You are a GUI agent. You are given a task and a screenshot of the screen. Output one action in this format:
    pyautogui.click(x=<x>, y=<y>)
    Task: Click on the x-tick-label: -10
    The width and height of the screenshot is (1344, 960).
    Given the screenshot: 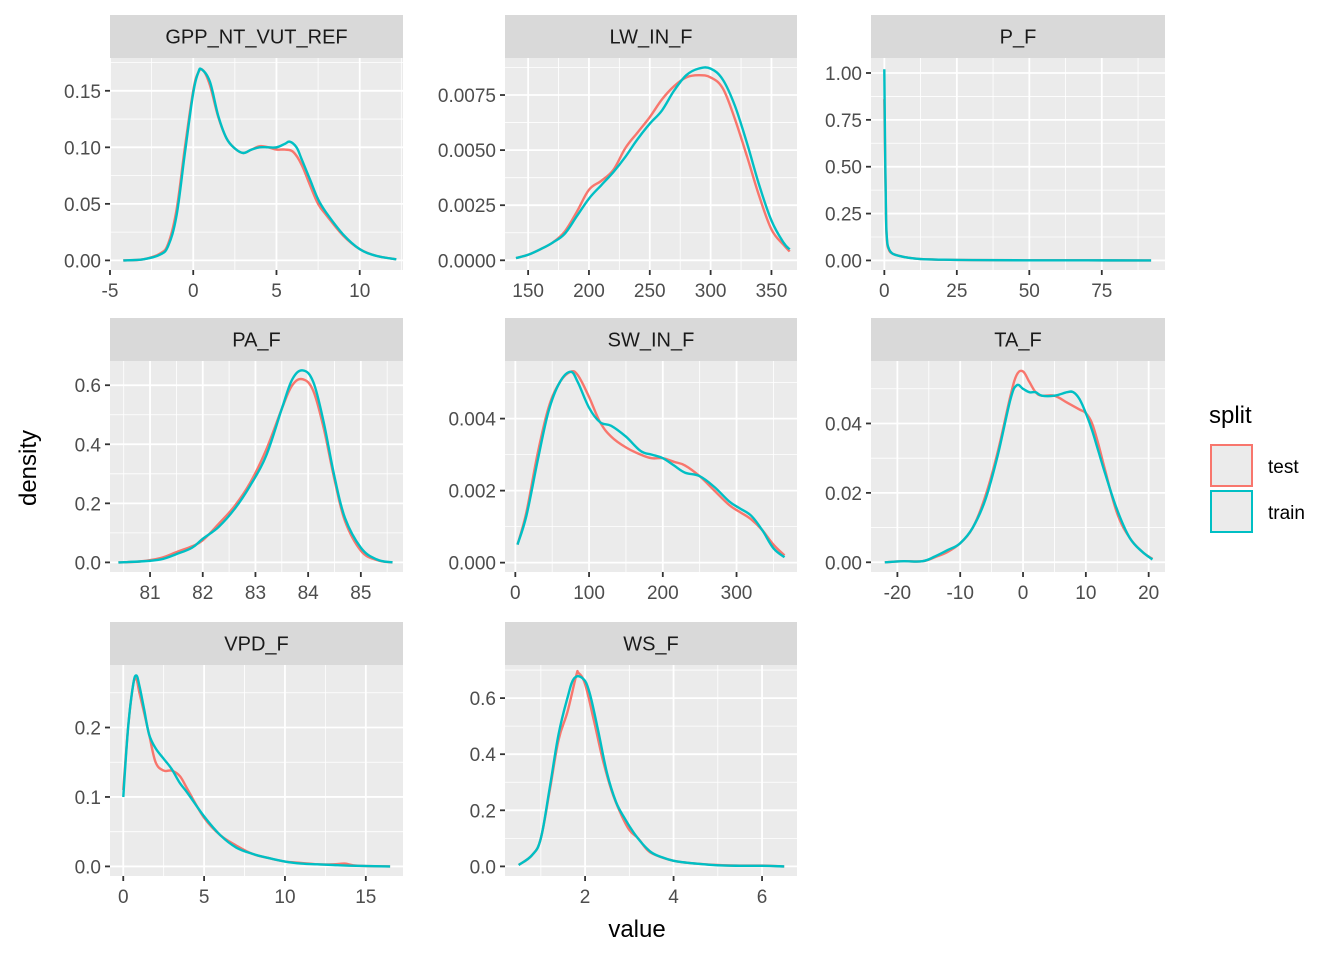 What is the action you would take?
    pyautogui.click(x=959, y=593)
    